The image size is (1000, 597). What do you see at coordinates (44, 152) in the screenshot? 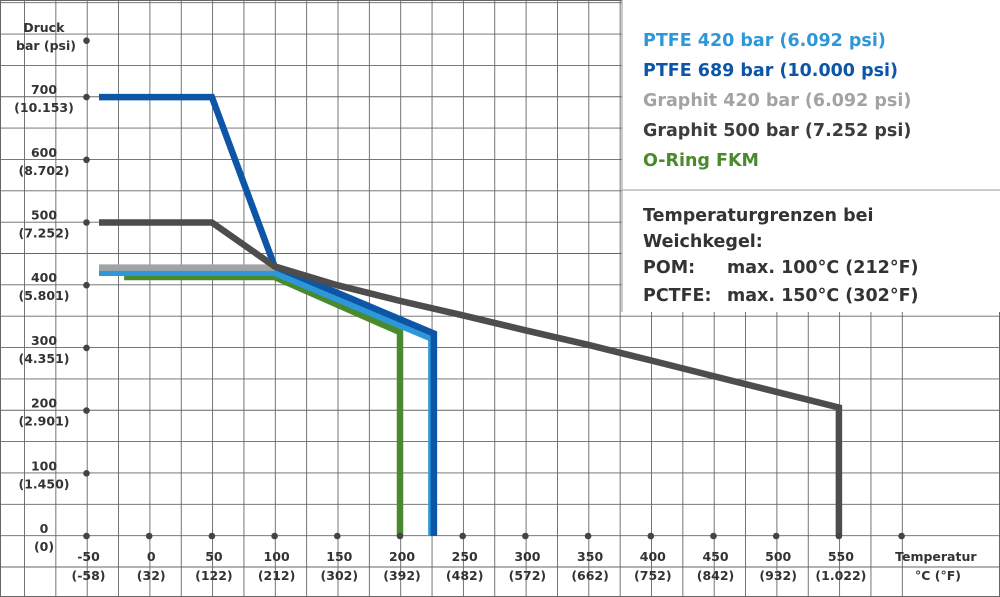
I see `y-tick-label-bar: 600` at bounding box center [44, 152].